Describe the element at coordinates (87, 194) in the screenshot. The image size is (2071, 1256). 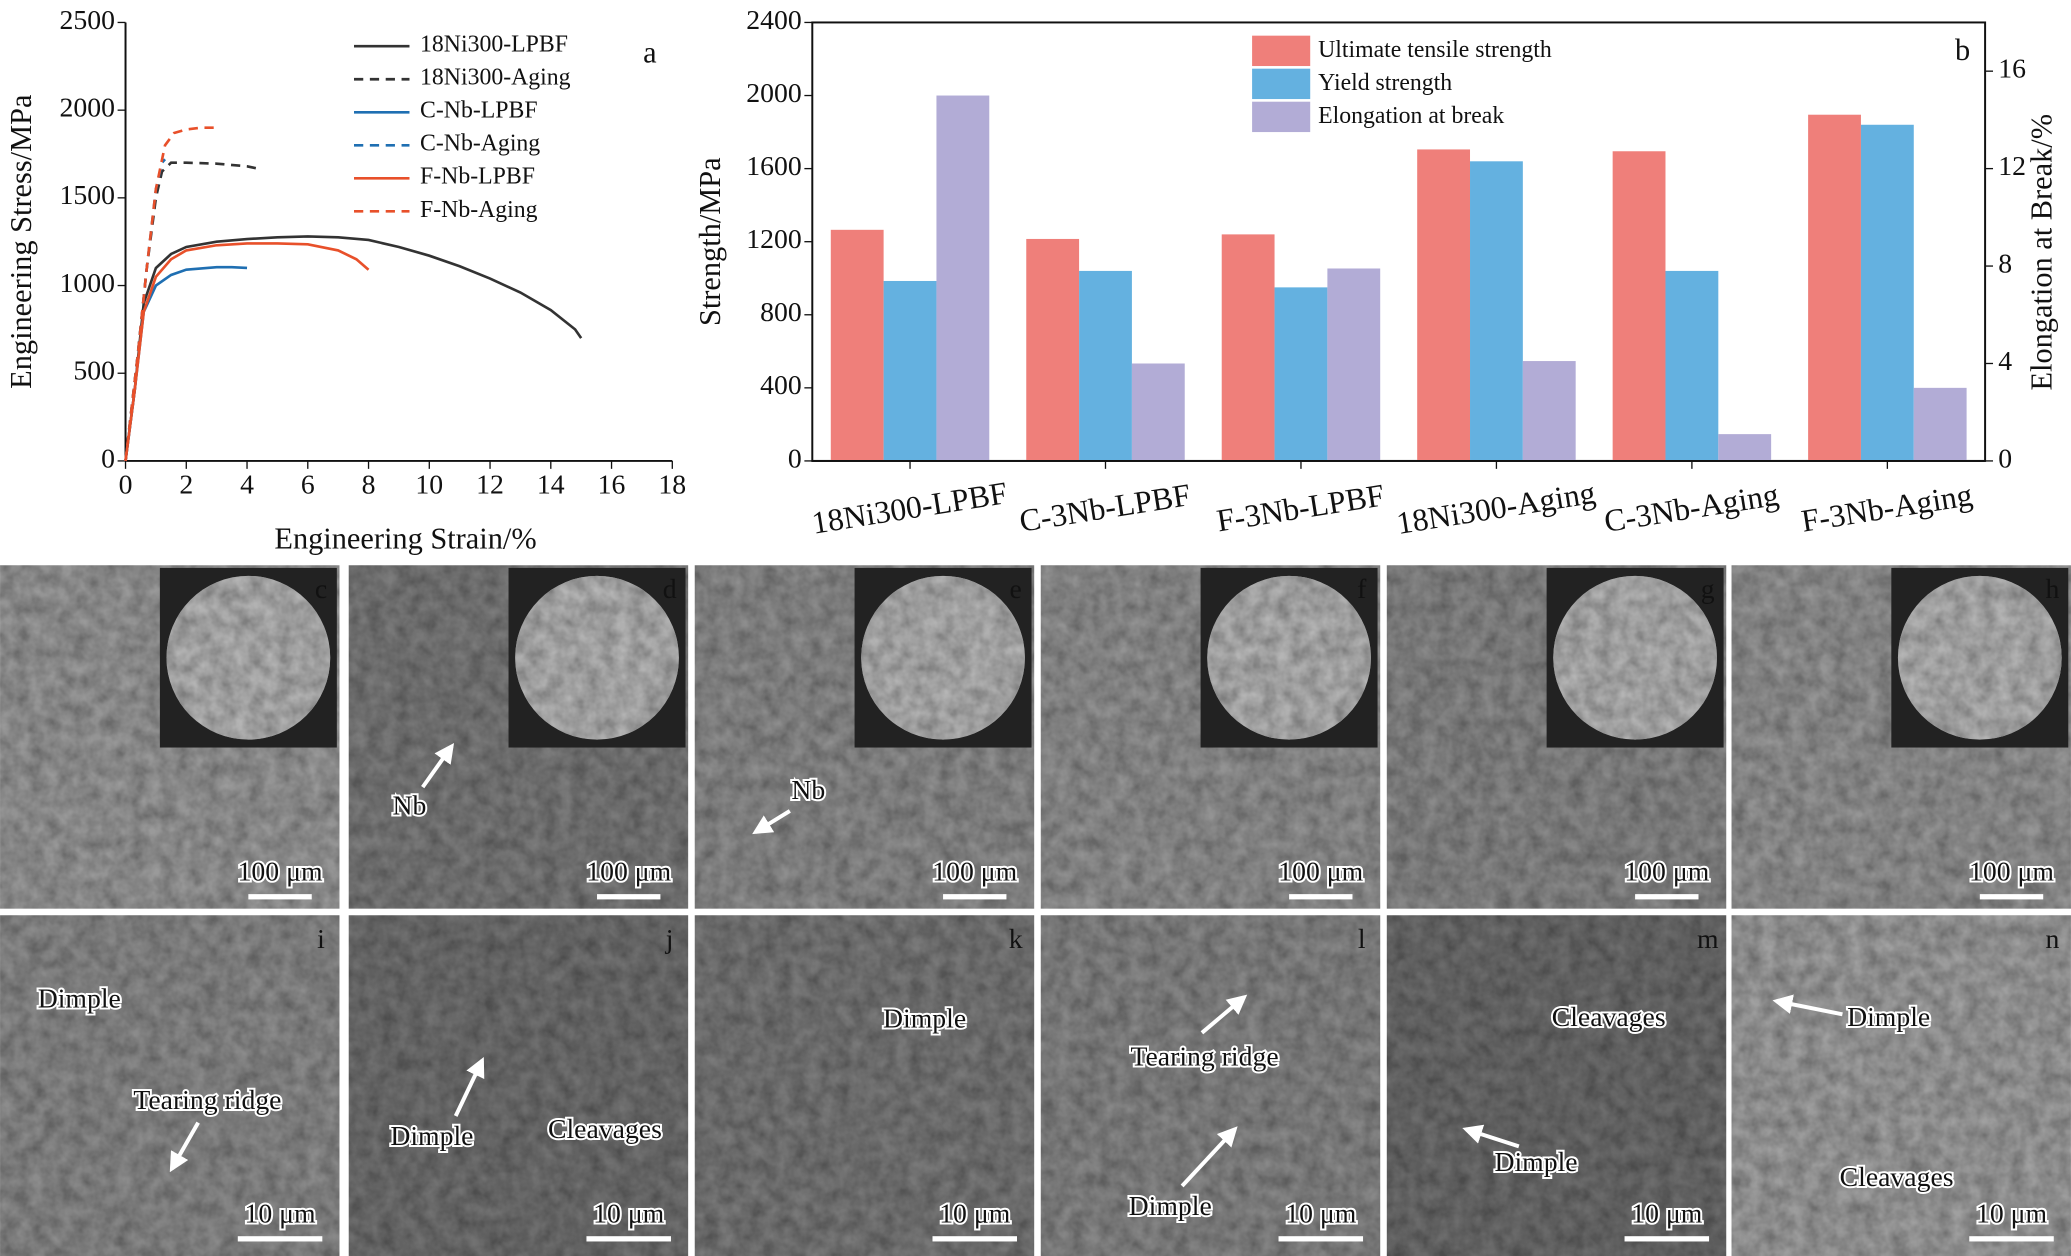
I see `y-tick-label: 1500` at that location.